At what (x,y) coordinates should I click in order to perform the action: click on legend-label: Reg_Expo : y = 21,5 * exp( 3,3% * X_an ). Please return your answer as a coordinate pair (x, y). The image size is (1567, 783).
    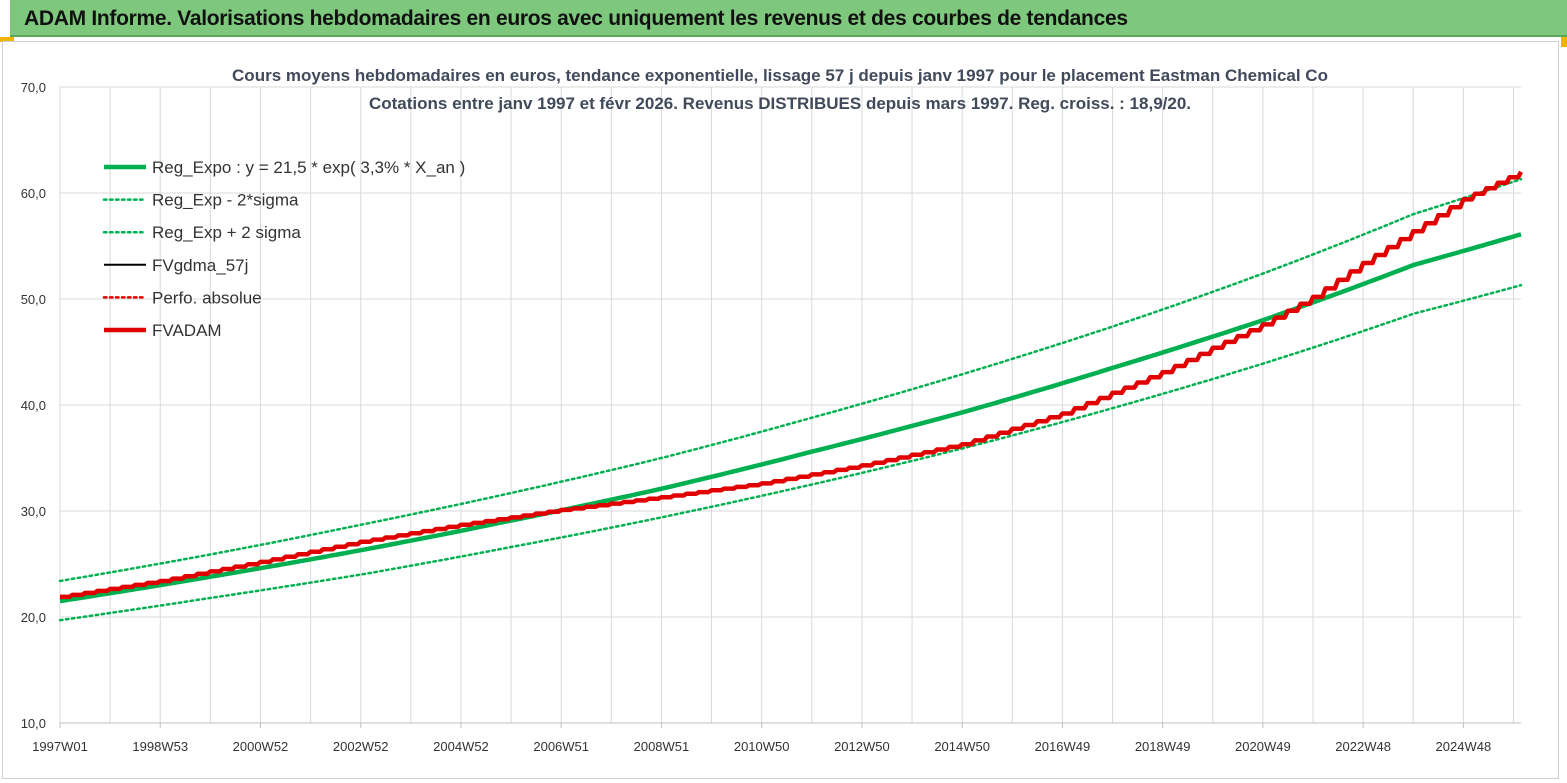
    Looking at the image, I should click on (308, 167).